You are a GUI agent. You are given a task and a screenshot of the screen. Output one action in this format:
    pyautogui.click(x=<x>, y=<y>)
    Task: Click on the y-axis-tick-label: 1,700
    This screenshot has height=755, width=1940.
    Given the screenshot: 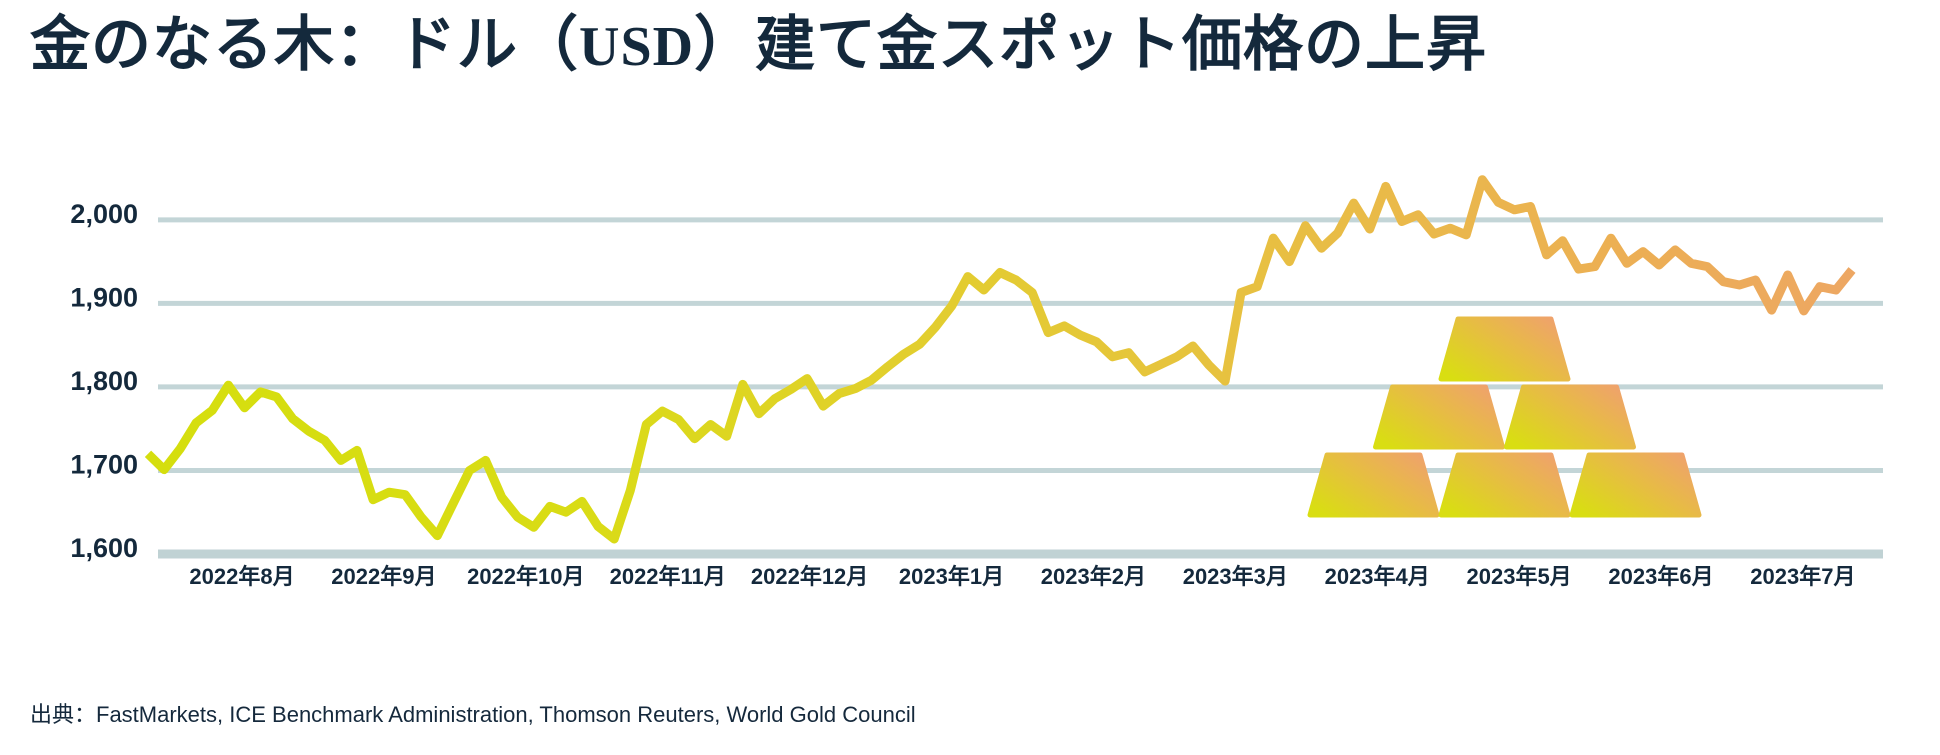 What is the action you would take?
    pyautogui.click(x=104, y=464)
    